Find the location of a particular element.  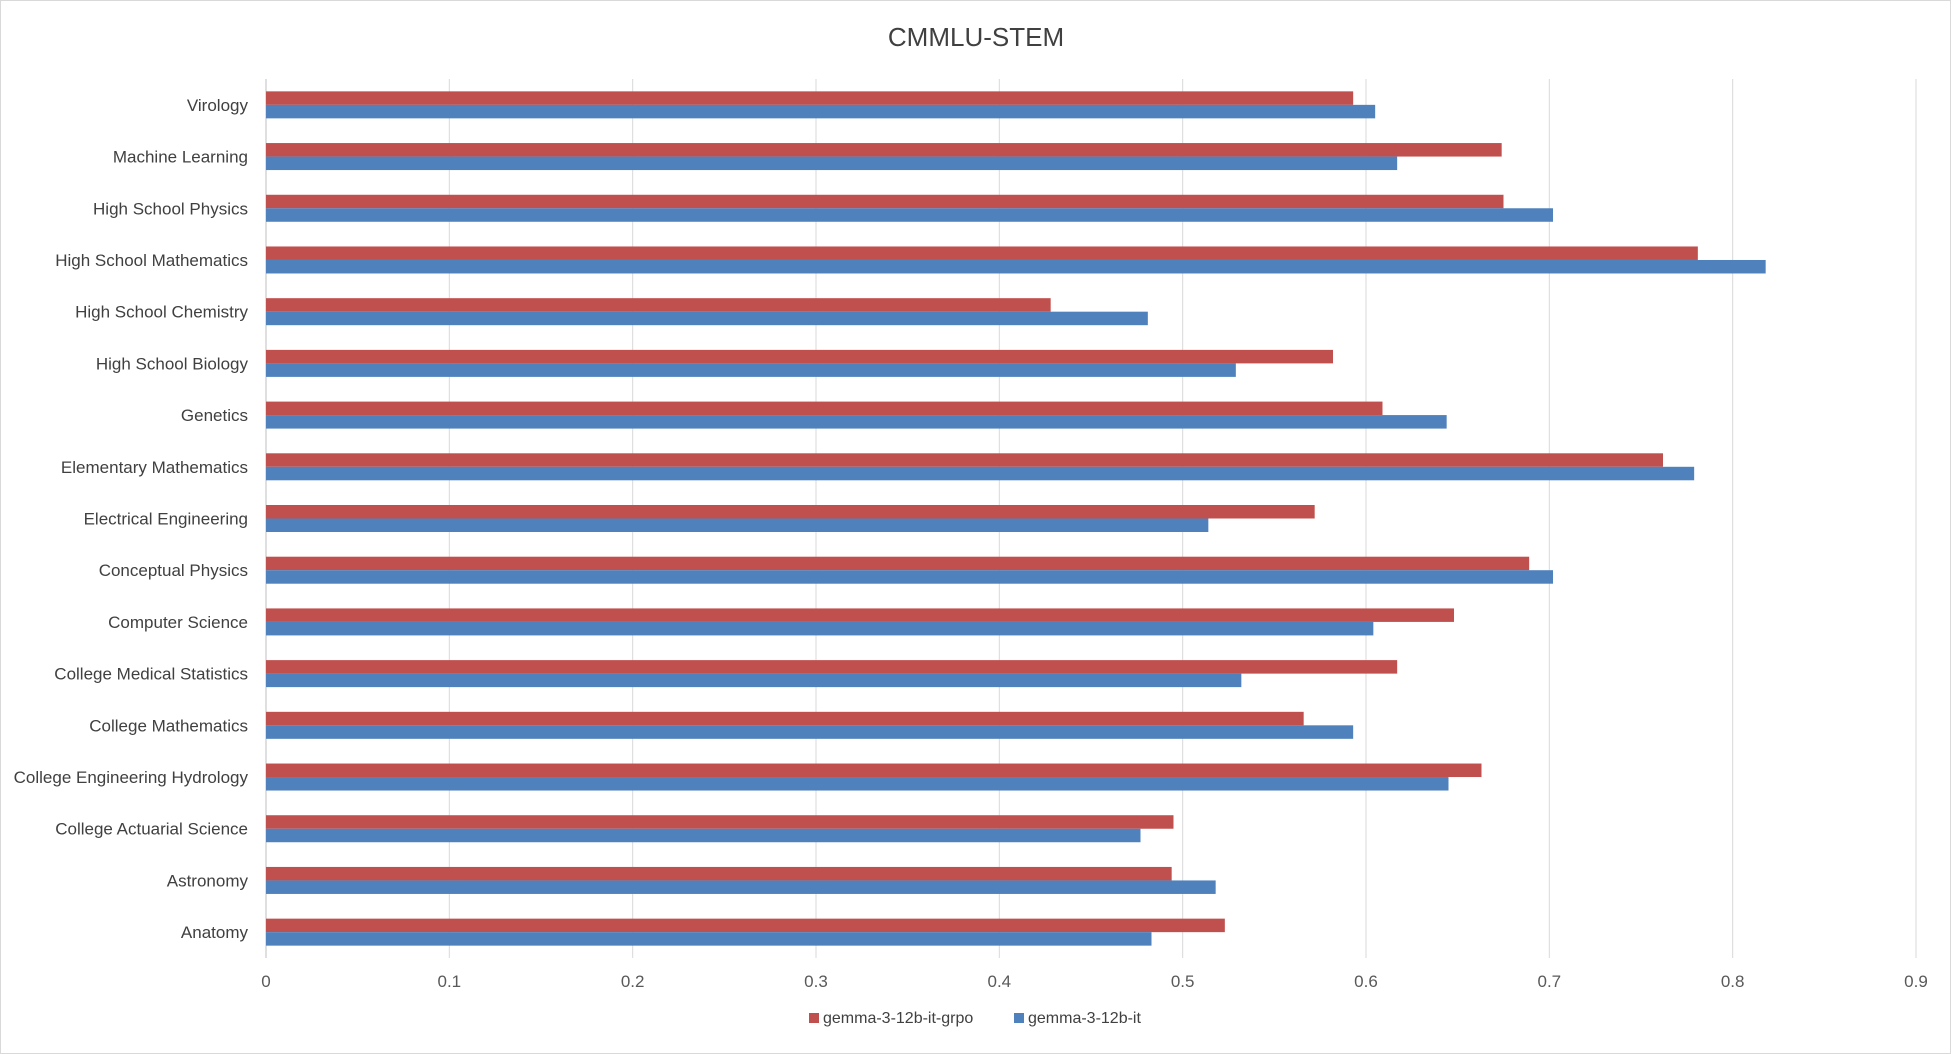

category-label: High School Chemistry is located at coordinates (161, 312).